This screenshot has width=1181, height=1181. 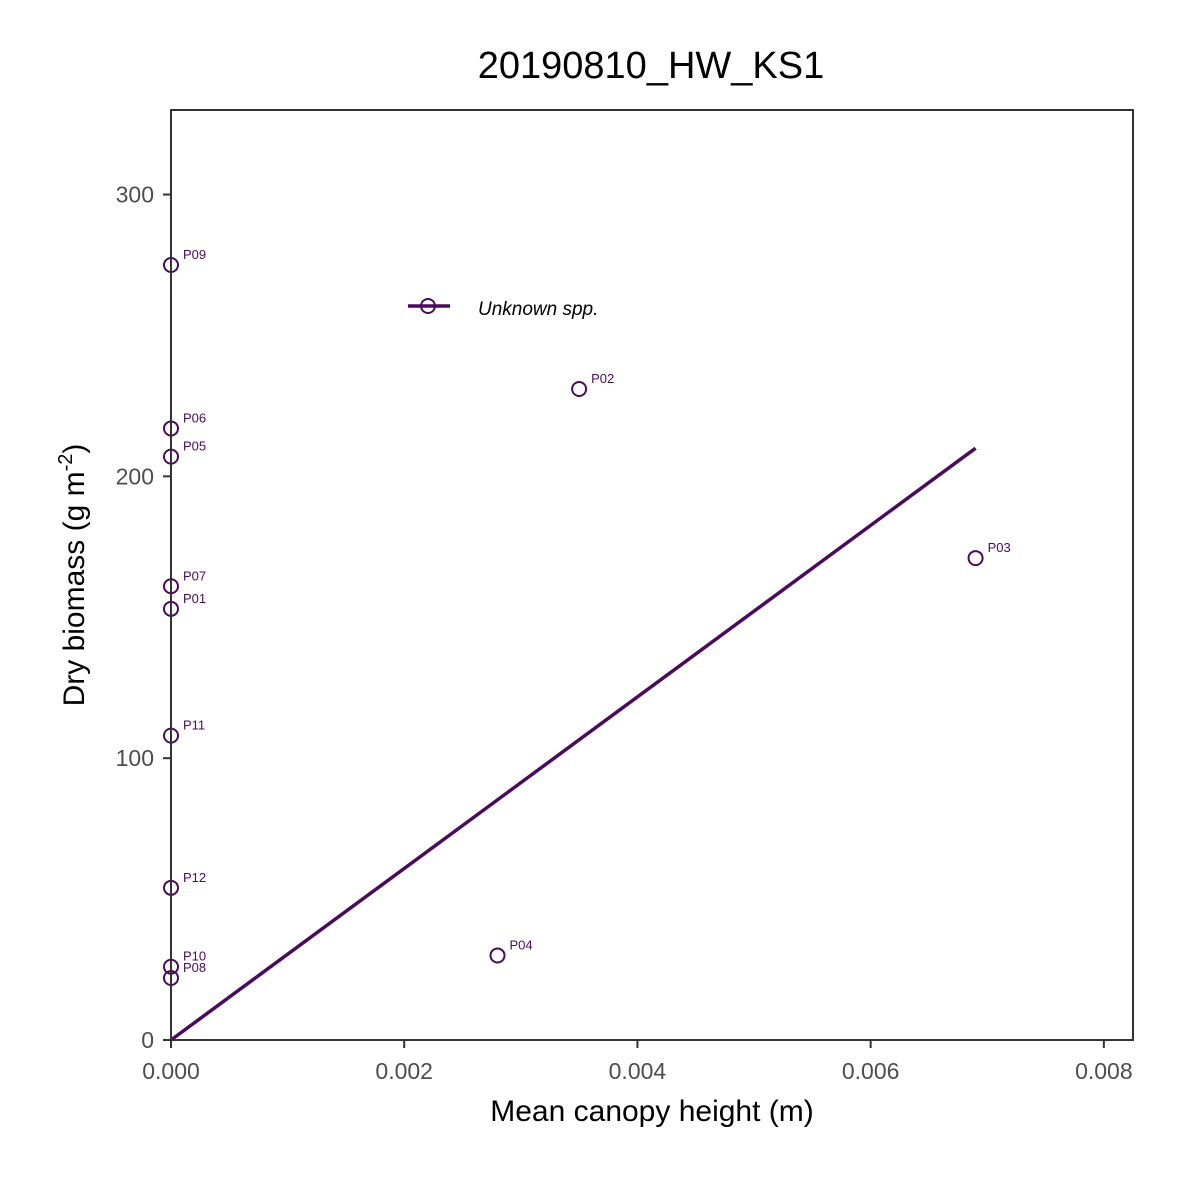 I want to click on legend: Unknown spp., so click(x=503, y=309).